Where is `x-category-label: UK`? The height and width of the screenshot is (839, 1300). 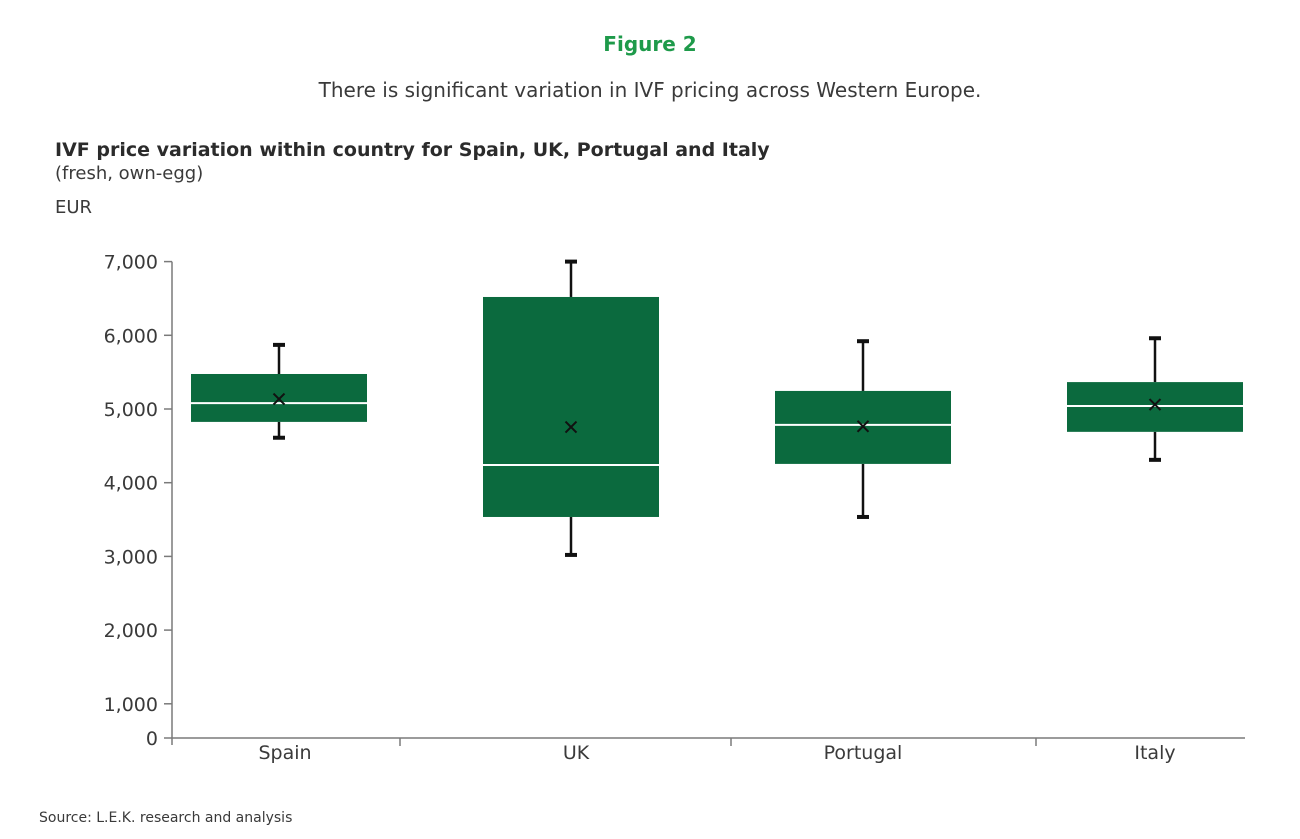
x-category-label: UK is located at coordinates (576, 753).